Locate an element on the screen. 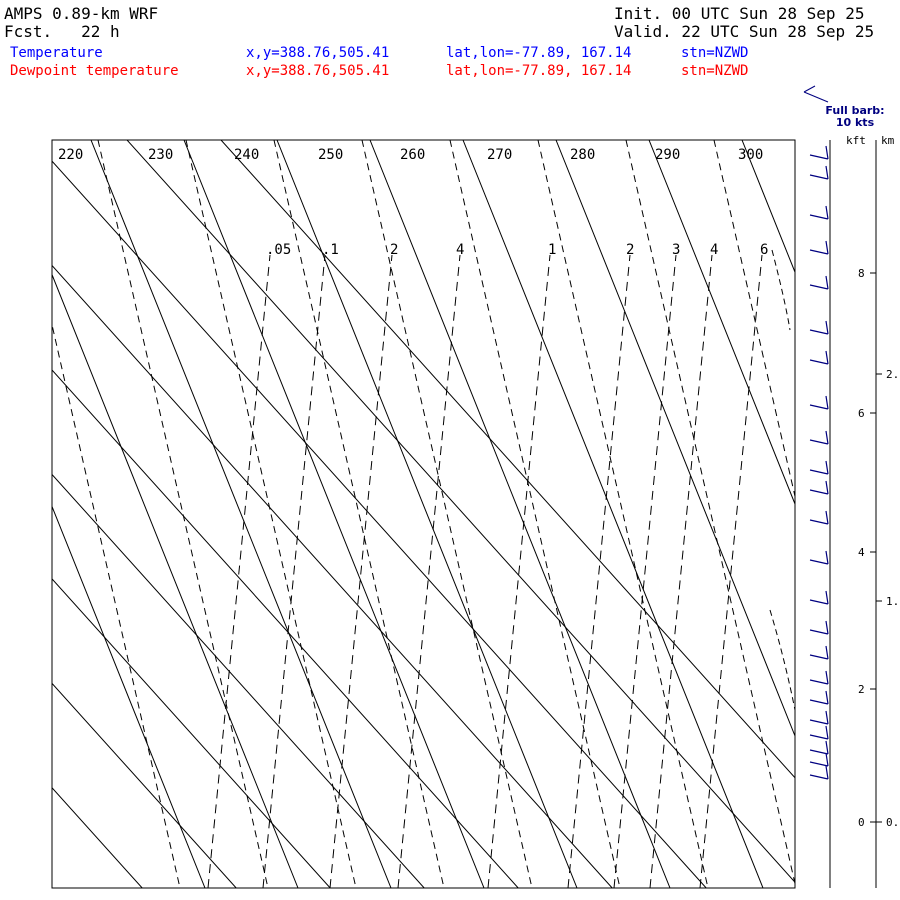  barb-example-flag is located at coordinates (809, 89).